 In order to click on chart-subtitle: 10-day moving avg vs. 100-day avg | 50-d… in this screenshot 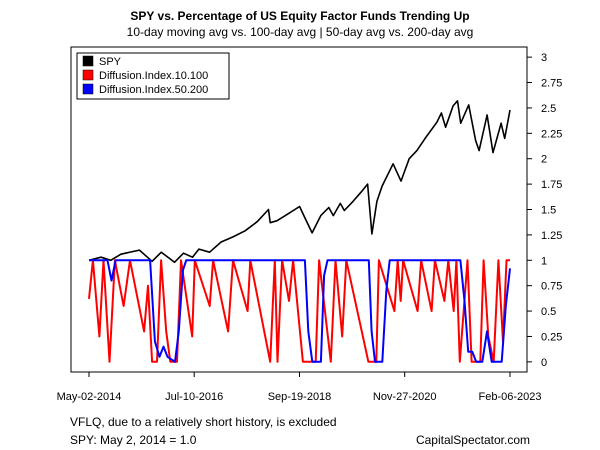, I will do `click(300, 32)`.